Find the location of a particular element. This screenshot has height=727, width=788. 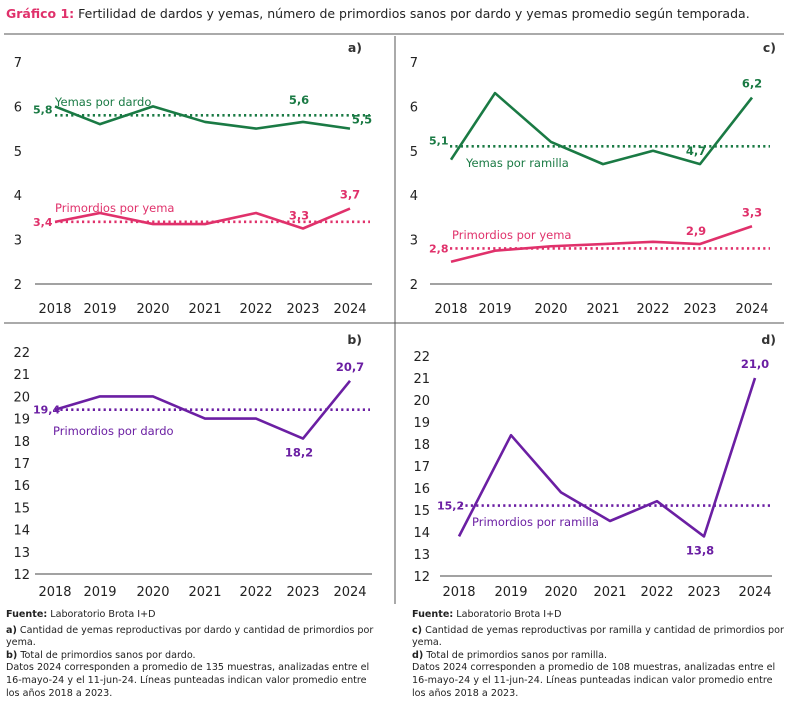

data-label: 2,9 is located at coordinates (696, 231).